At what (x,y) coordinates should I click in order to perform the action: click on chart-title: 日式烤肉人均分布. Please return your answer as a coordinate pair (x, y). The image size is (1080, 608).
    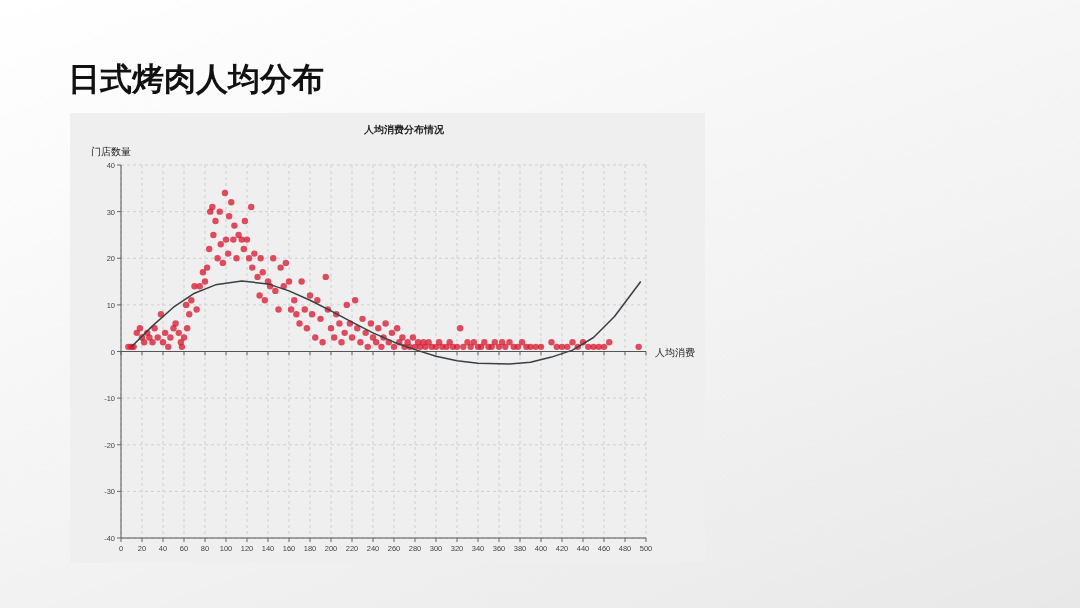
    Looking at the image, I should click on (196, 79).